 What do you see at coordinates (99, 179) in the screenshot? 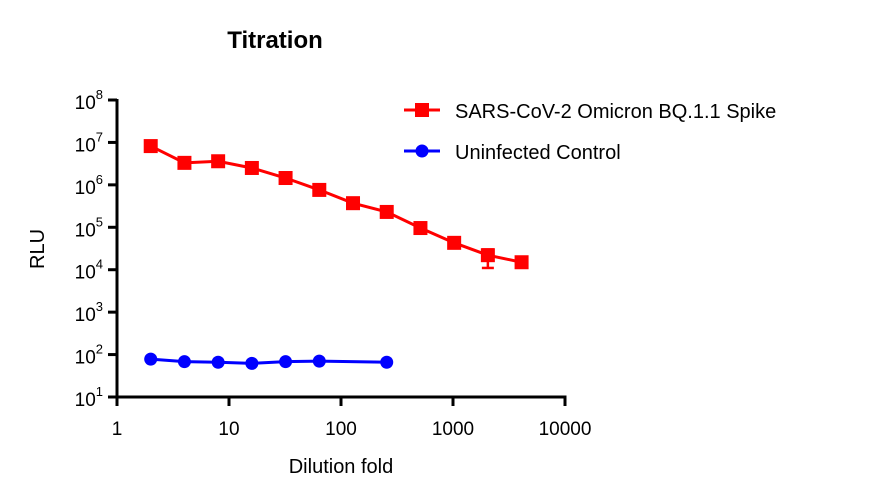
I see `y-tick-exponent: 6` at bounding box center [99, 179].